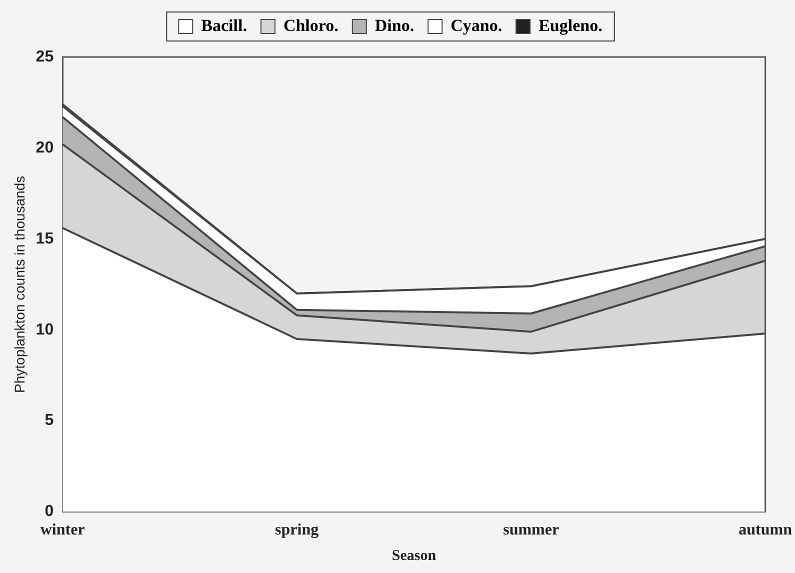 The width and height of the screenshot is (795, 573). Describe the element at coordinates (62, 530) in the screenshot. I see `x-tick-label: winter` at that location.